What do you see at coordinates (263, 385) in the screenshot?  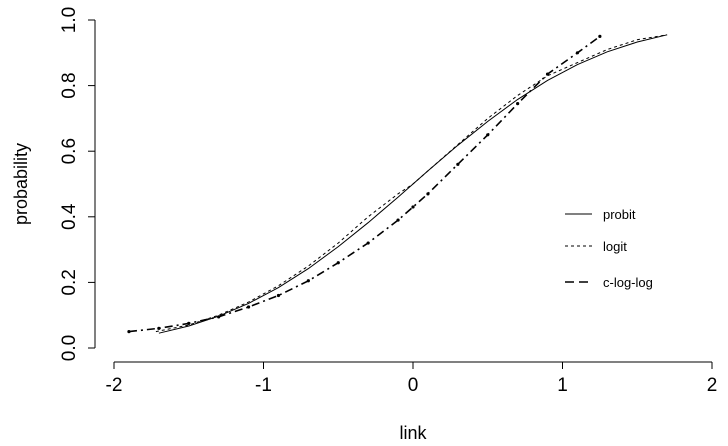 I see `x-tick-label: -1` at bounding box center [263, 385].